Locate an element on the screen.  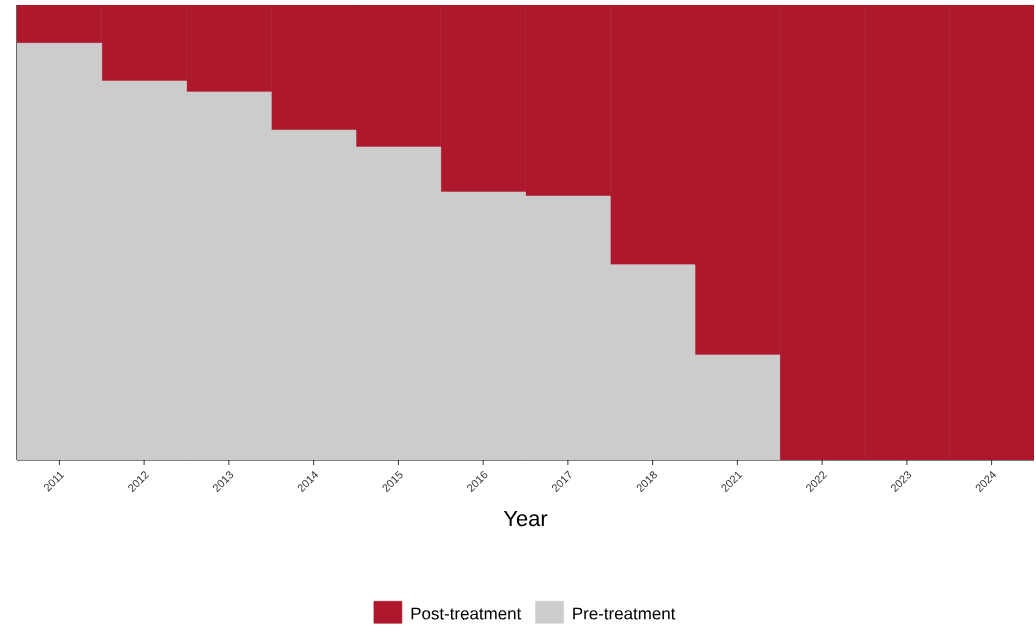
legend-label: Post-treatment is located at coordinates (466, 613).